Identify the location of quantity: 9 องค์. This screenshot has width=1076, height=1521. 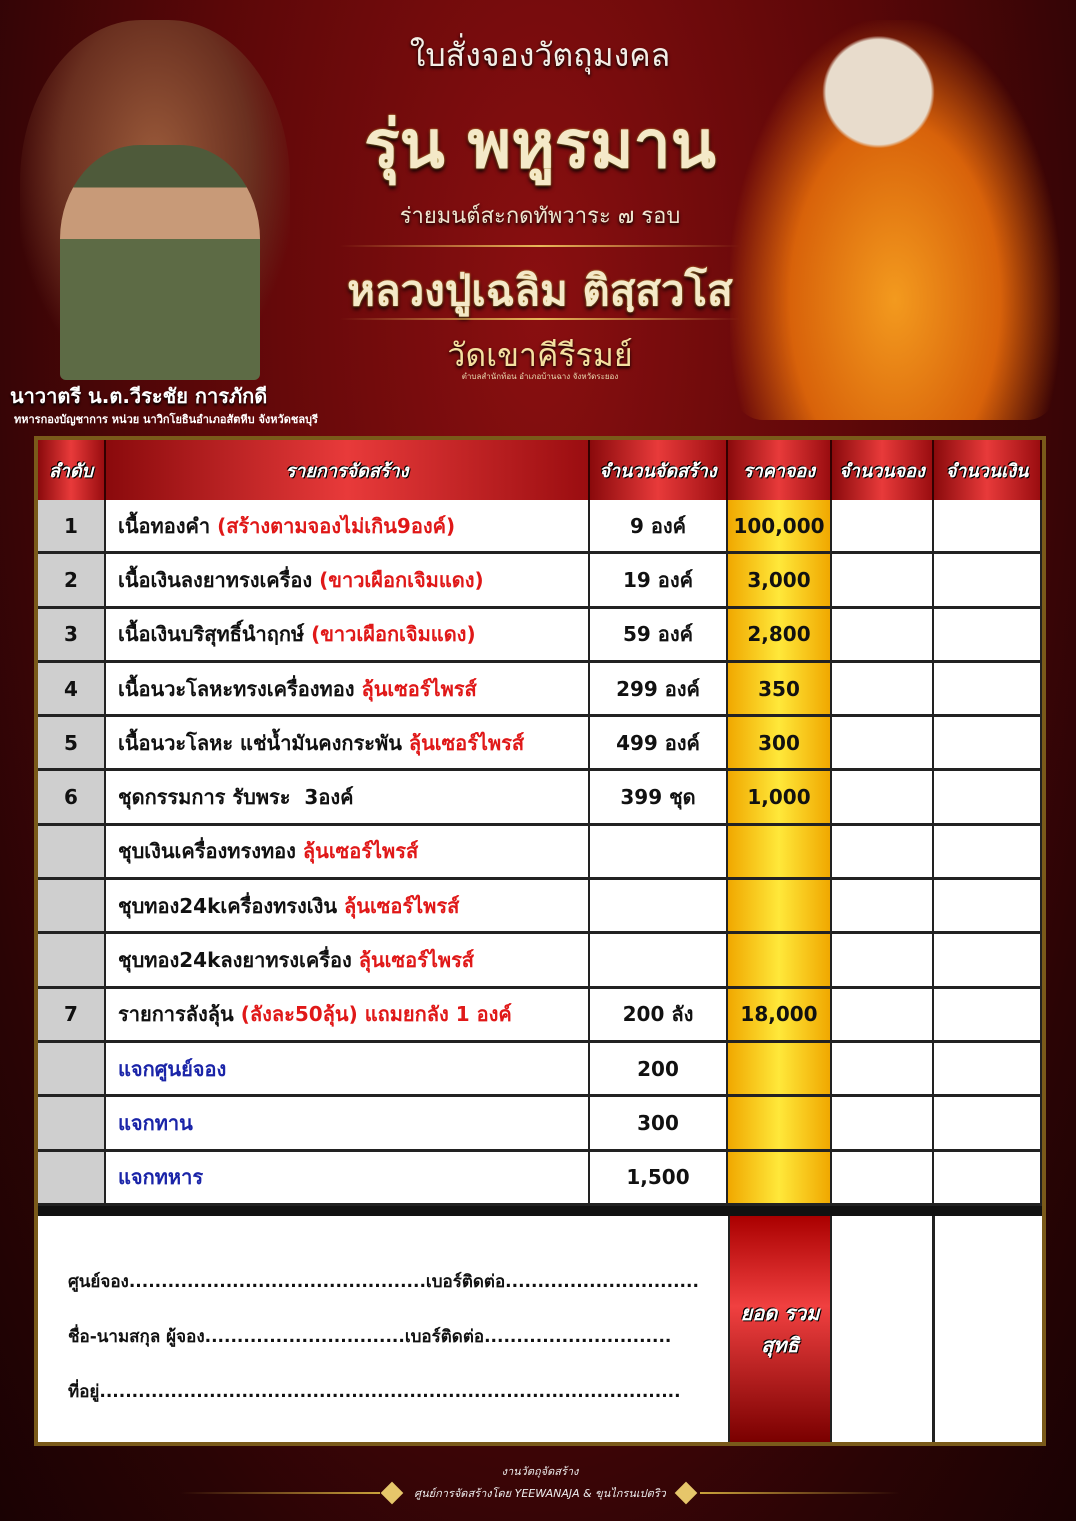
(659, 527).